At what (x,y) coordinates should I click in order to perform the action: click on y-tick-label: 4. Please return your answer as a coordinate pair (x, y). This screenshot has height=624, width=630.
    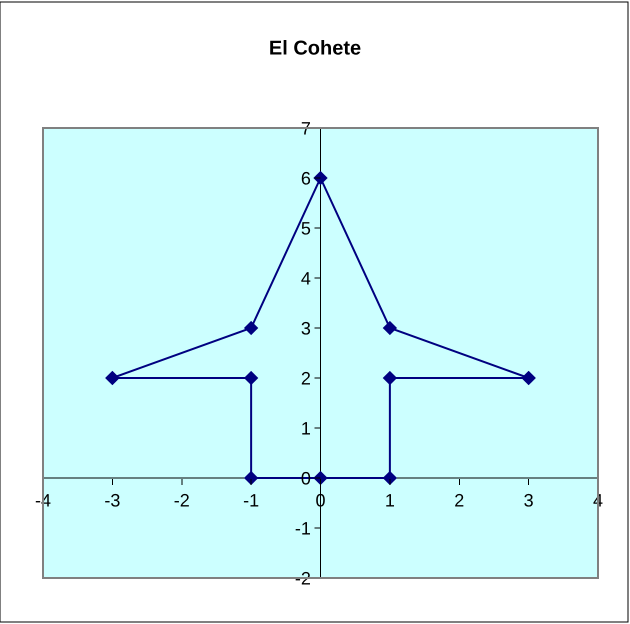
    Looking at the image, I should click on (305, 278).